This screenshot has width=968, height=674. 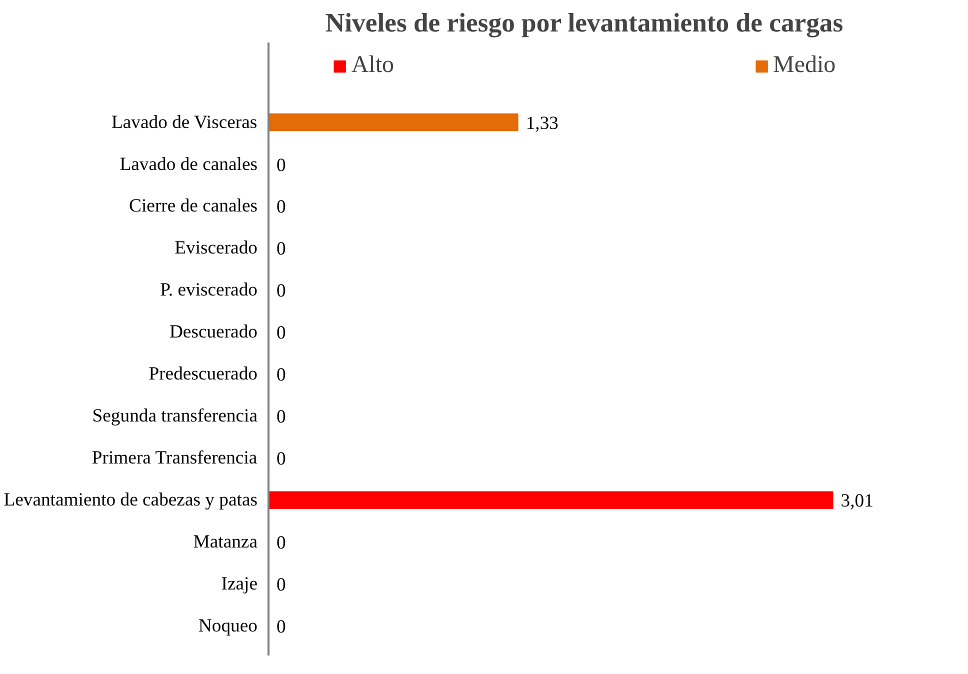 I want to click on data-label: 1,33, so click(x=542, y=123).